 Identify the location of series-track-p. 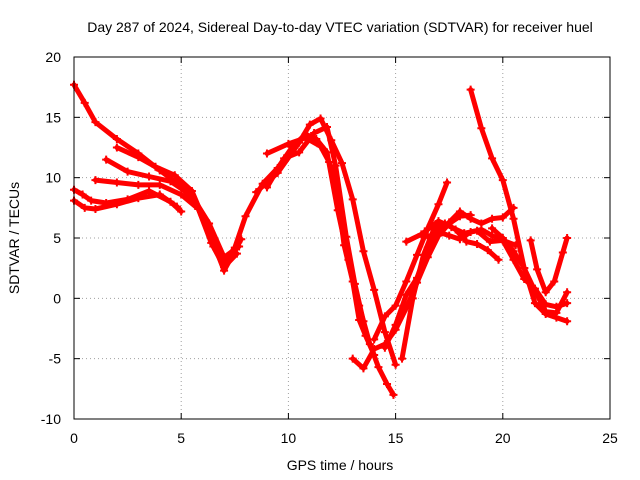
(519, 205).